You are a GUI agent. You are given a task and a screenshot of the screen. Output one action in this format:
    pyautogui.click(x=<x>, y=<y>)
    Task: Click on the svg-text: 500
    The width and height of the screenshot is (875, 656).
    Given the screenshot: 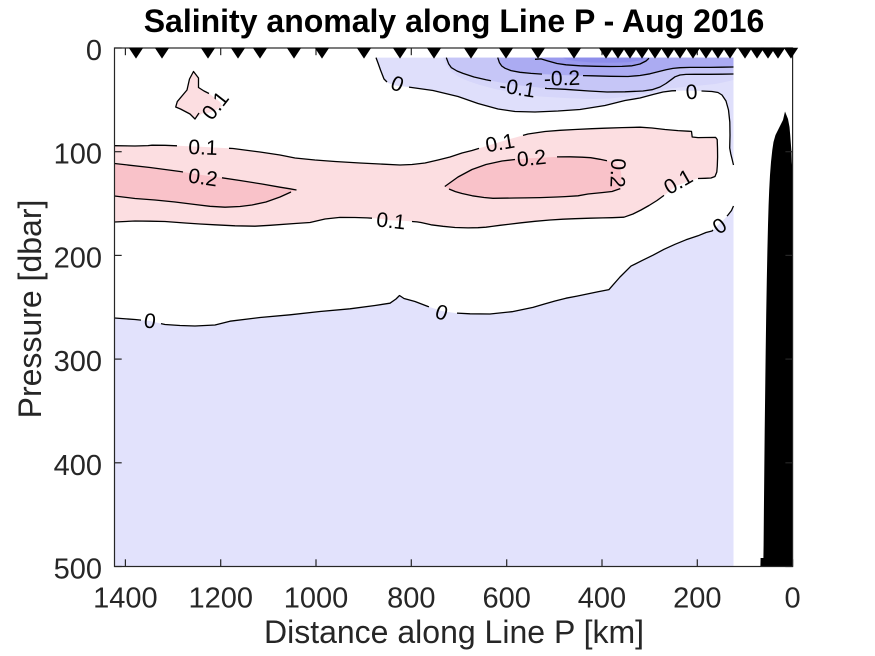 What is the action you would take?
    pyautogui.click(x=78, y=570)
    